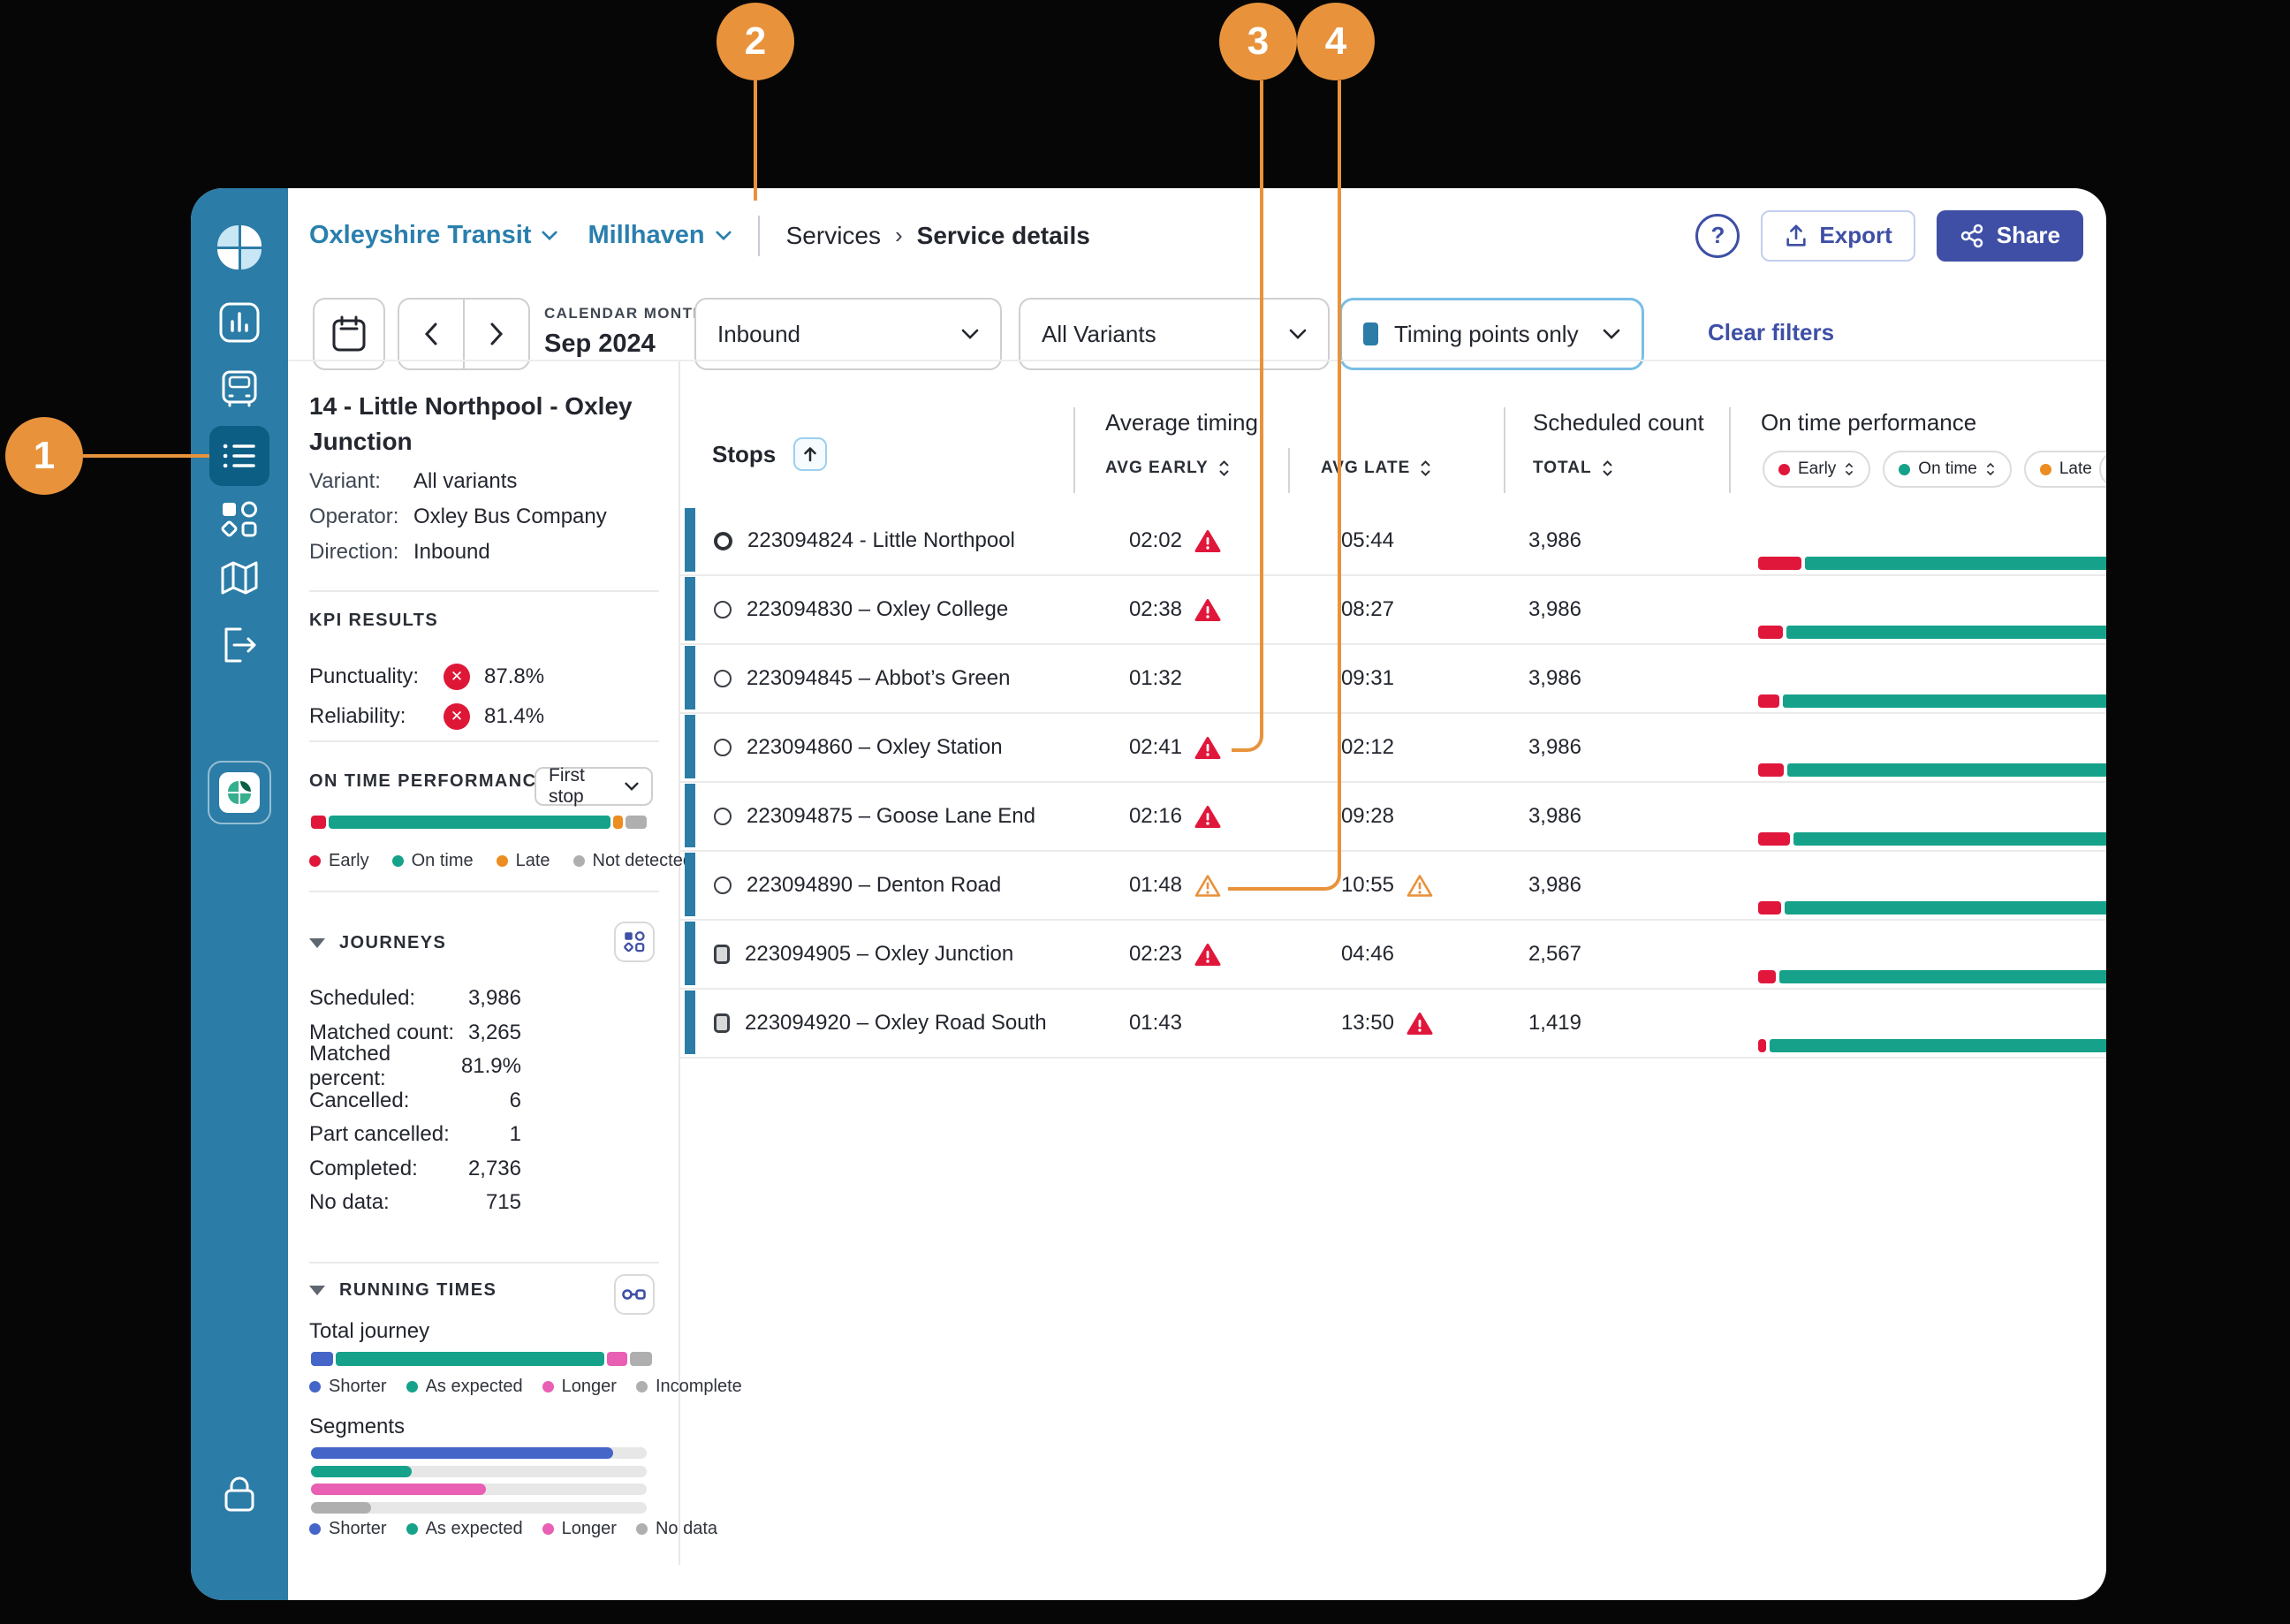  I want to click on stop-row: 223094920 – Oxley Road South 01:43 13:50, so click(1392, 1024).